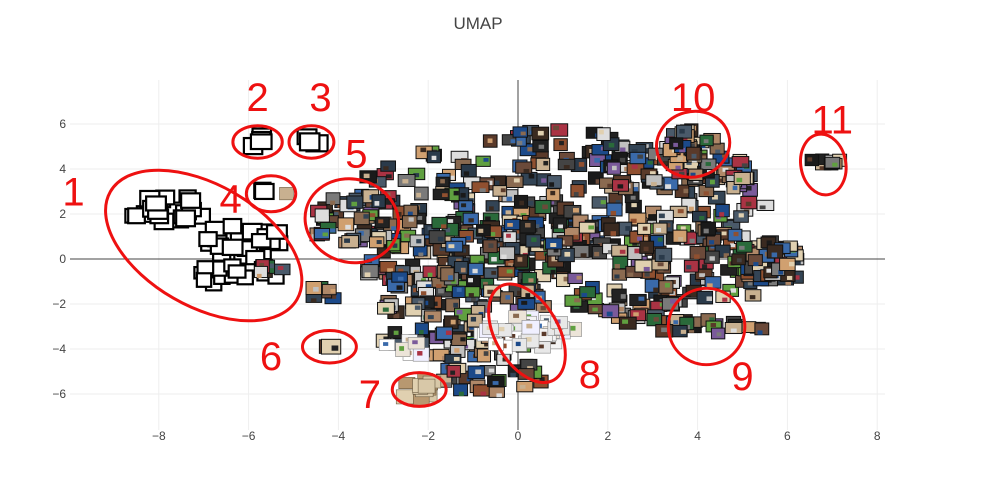 The image size is (985, 481). I want to click on y-axis: −6 −4 −2 0 2 4 6, so click(59, 259).